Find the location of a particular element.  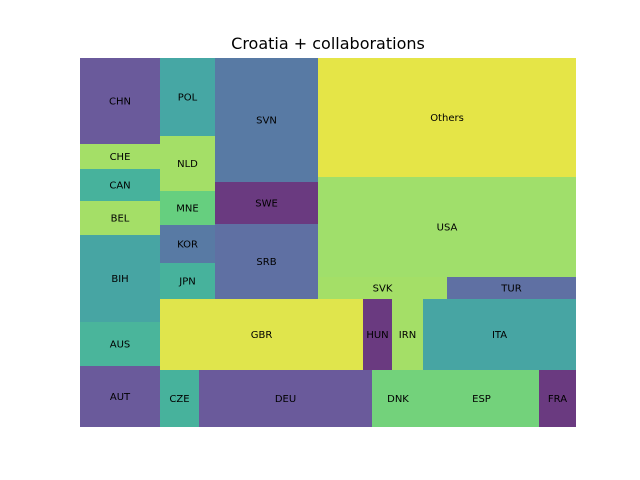

cell-esp is located at coordinates (481, 398).